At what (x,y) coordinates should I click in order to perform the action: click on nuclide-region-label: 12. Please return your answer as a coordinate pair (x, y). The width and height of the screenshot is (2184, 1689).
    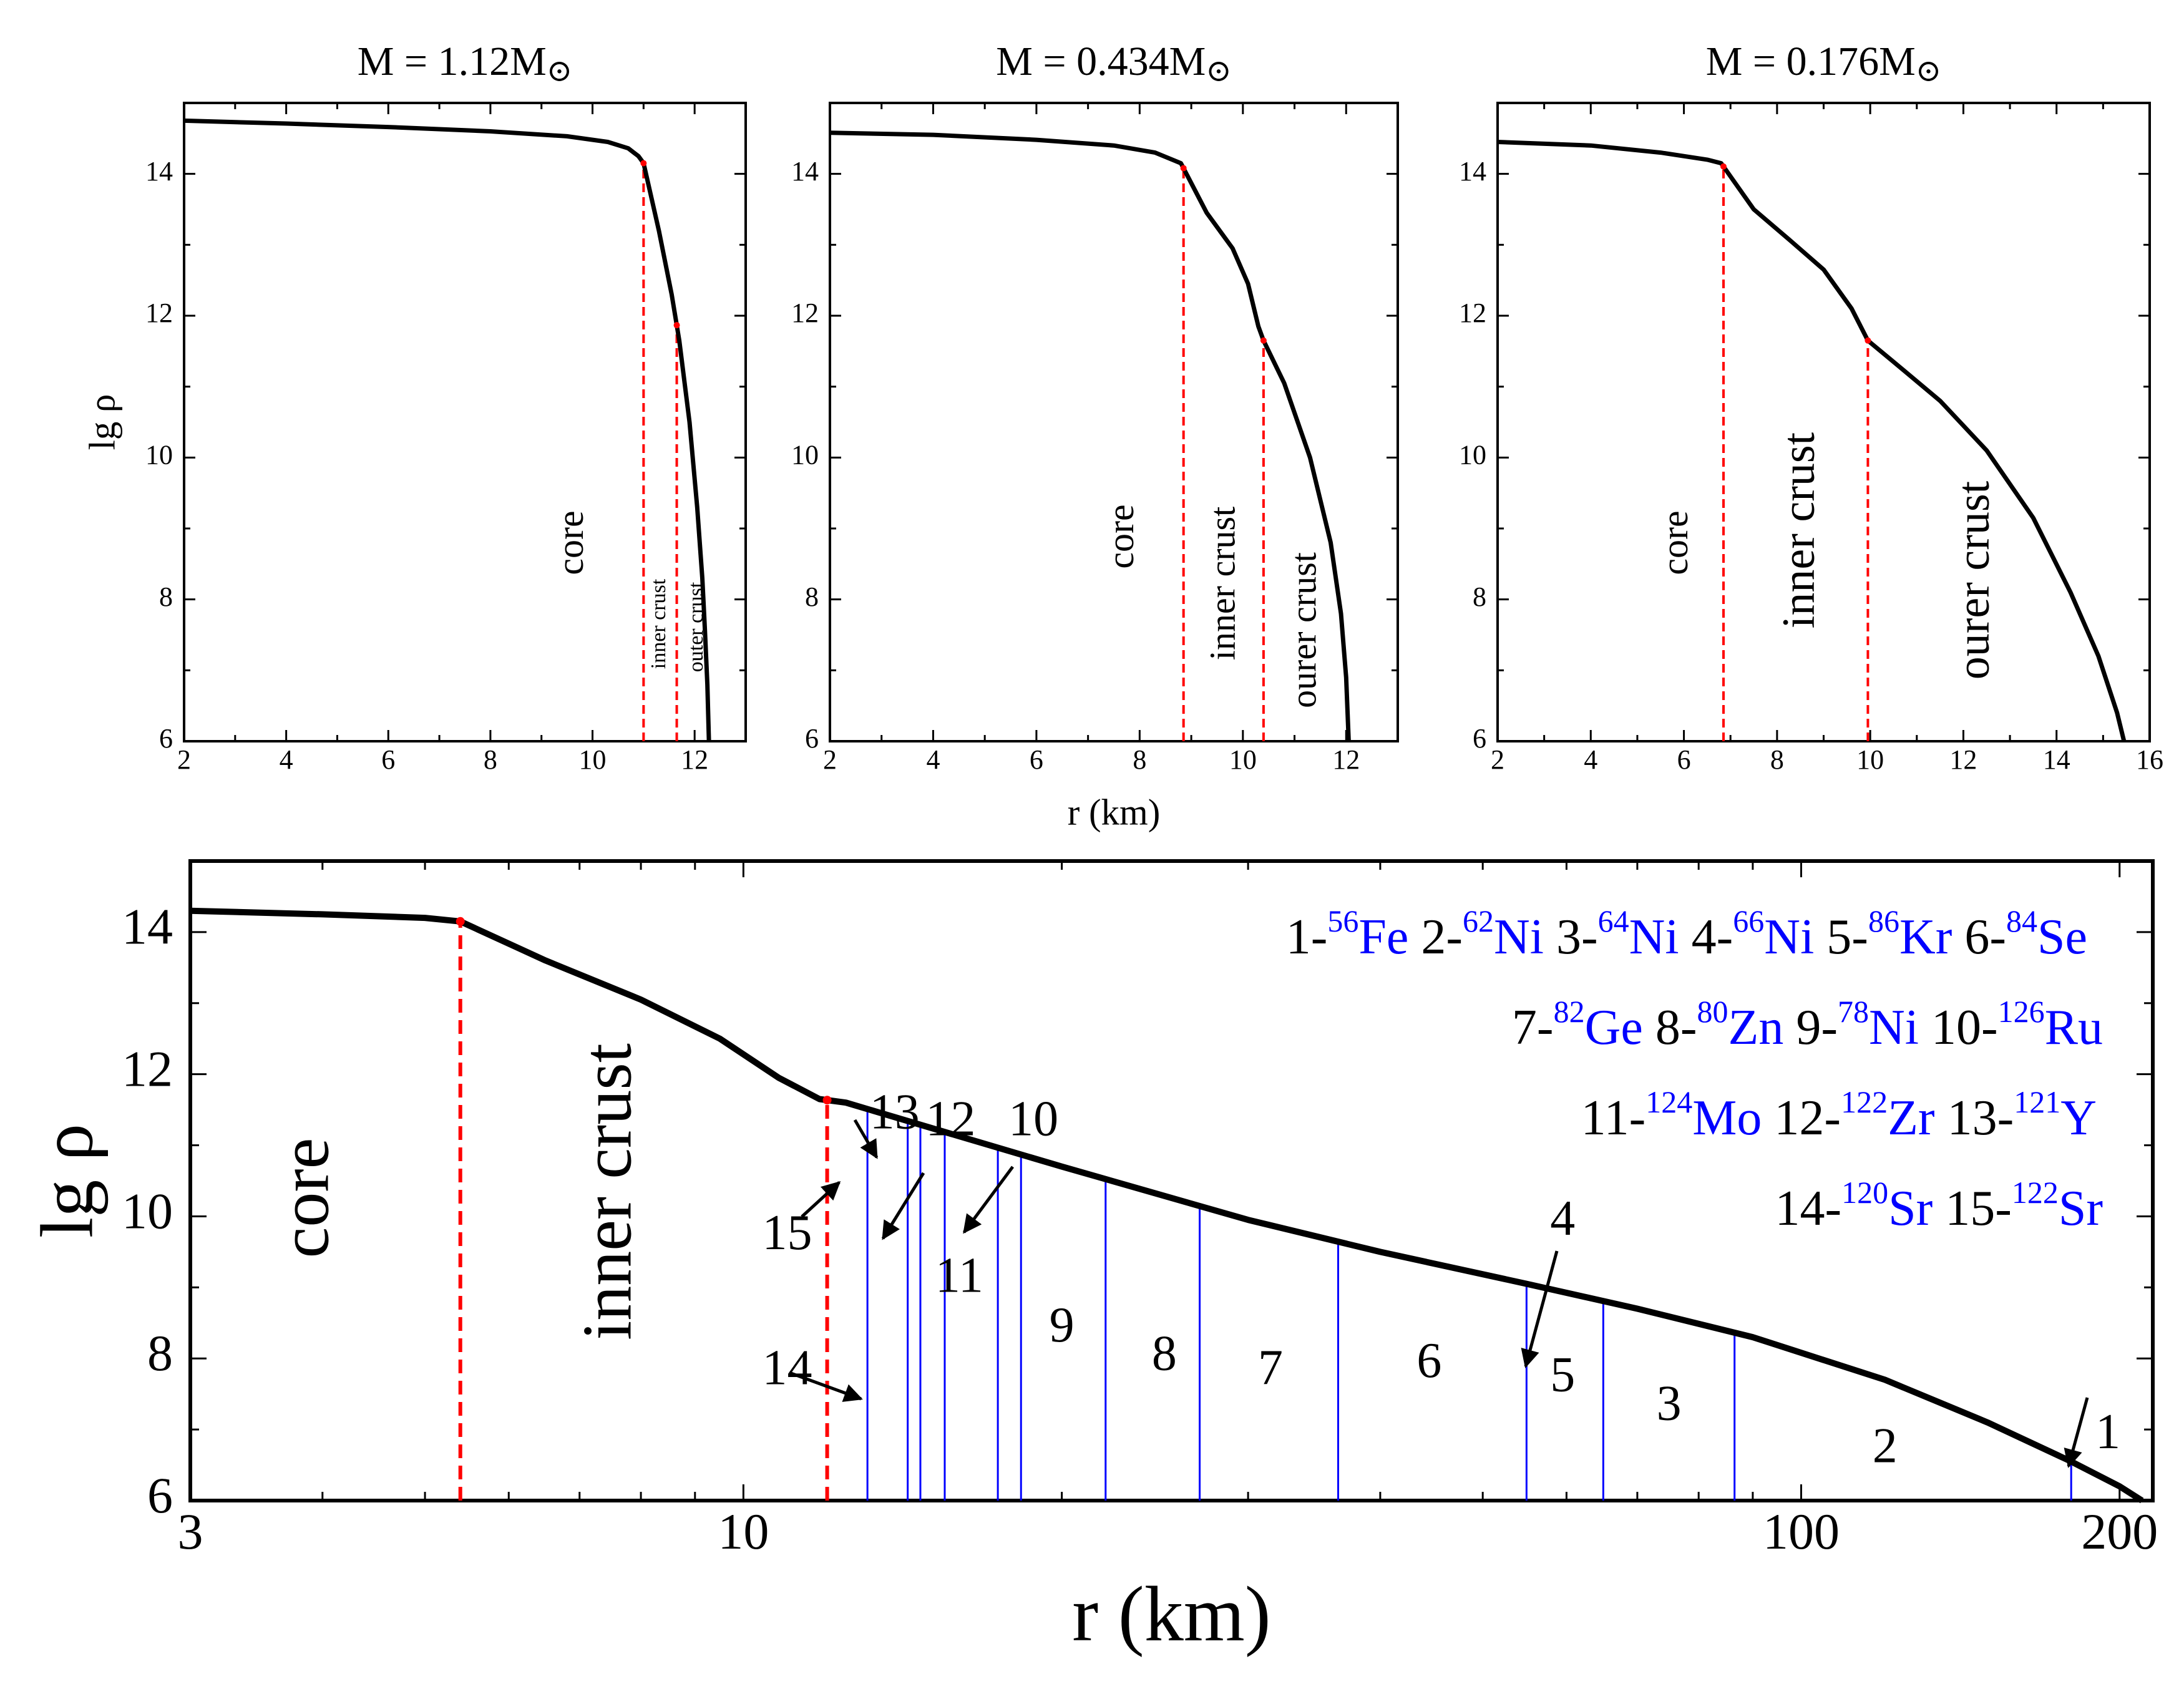
    Looking at the image, I should click on (950, 1119).